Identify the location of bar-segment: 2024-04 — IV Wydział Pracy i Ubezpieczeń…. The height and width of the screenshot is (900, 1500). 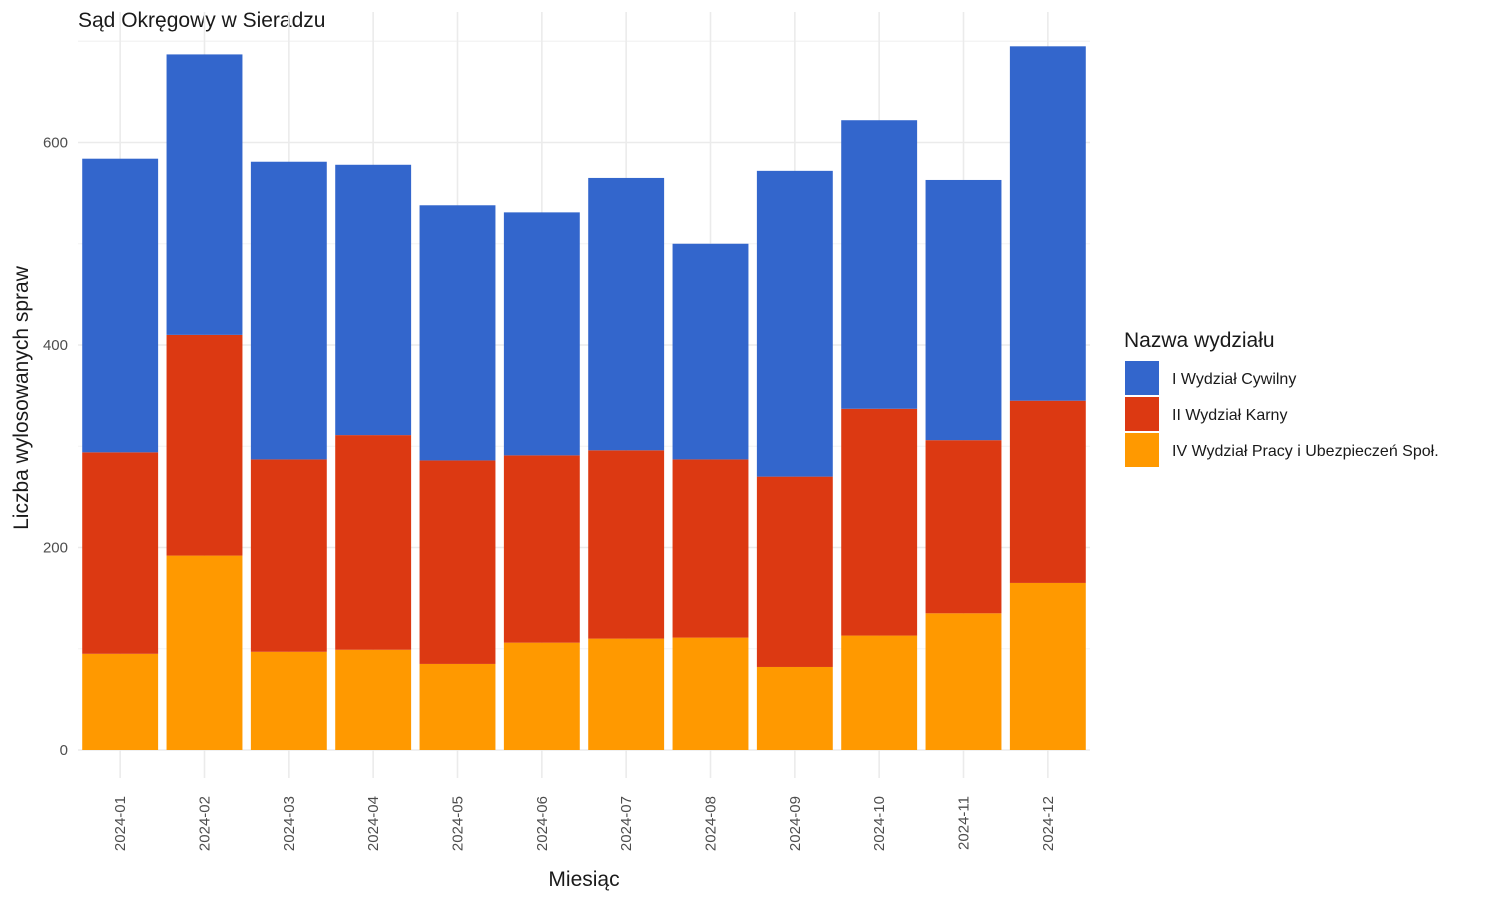
(373, 699).